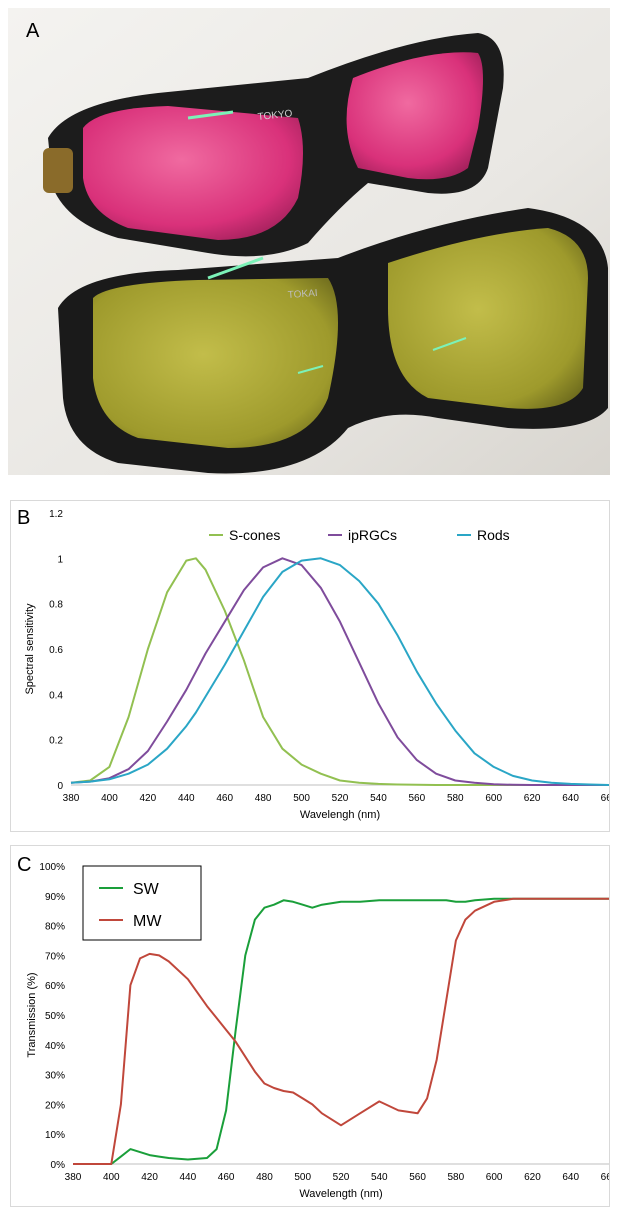 This screenshot has width=620, height=1211. Describe the element at coordinates (55, 897) in the screenshot. I see `y-tick-label: 90%` at that location.